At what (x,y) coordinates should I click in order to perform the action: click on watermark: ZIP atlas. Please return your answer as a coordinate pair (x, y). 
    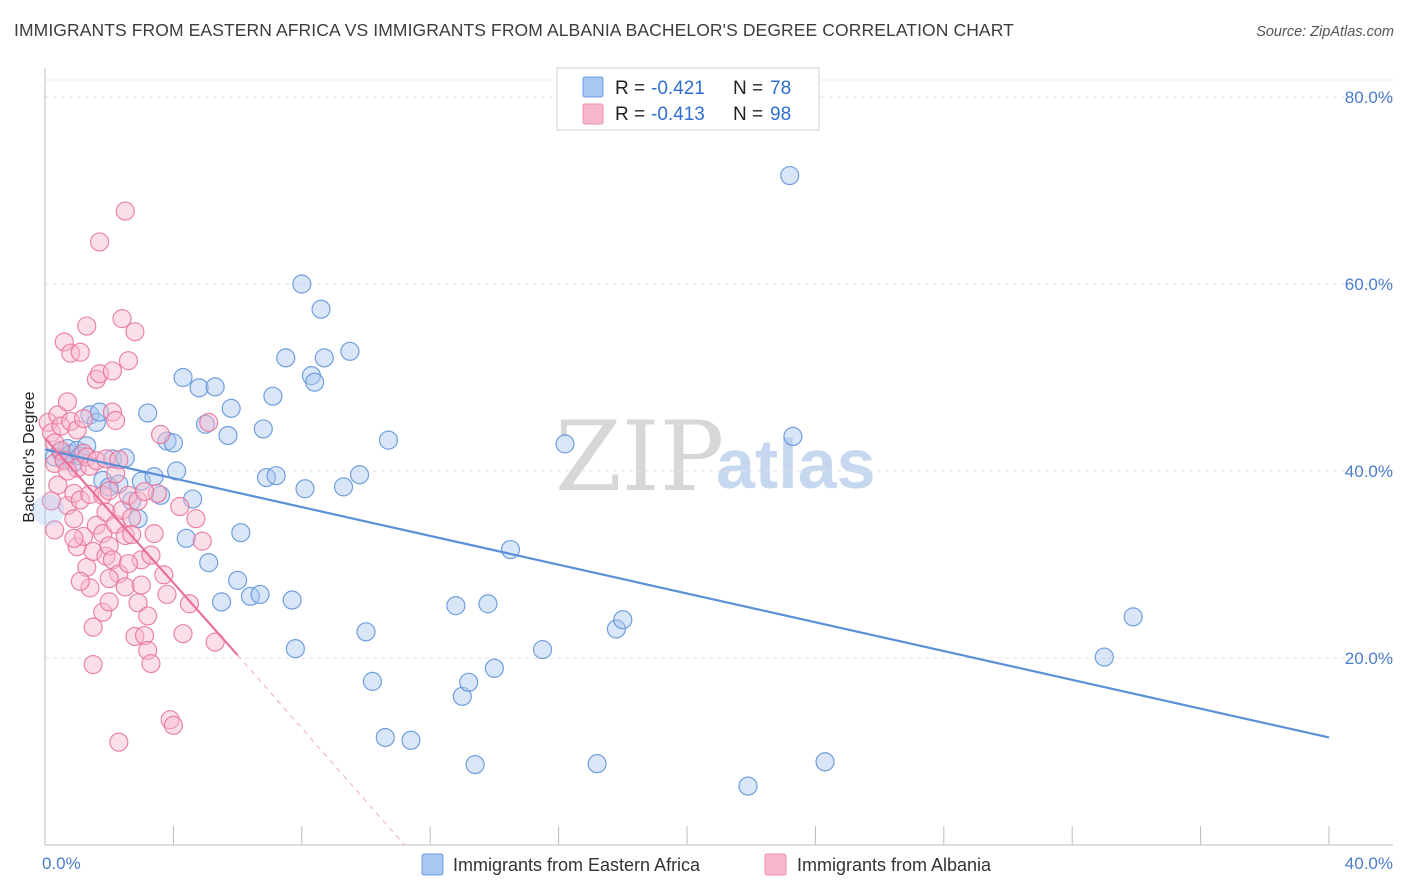
    Looking at the image, I should click on (715, 457).